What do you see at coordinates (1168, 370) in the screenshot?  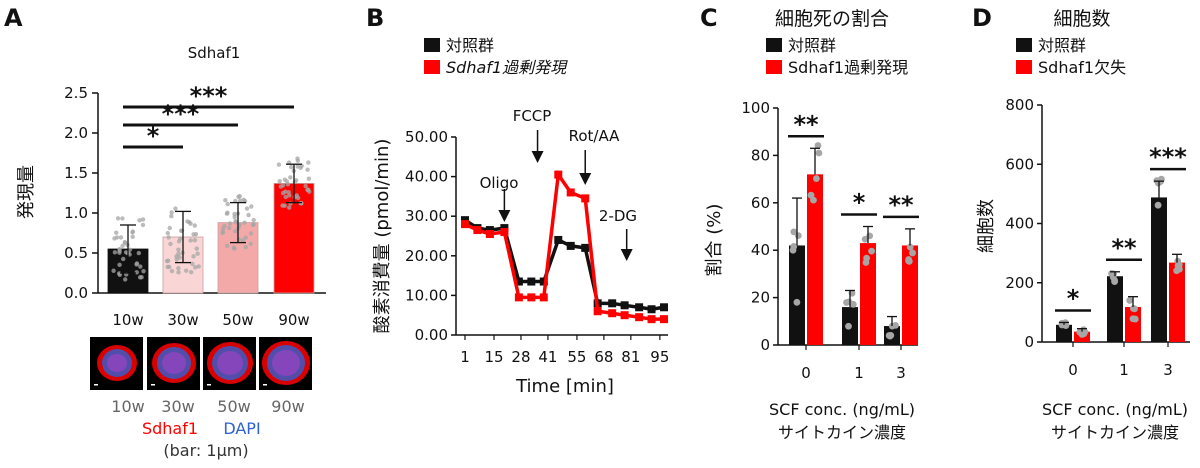 I see `panel-d-xtick-label: 3` at bounding box center [1168, 370].